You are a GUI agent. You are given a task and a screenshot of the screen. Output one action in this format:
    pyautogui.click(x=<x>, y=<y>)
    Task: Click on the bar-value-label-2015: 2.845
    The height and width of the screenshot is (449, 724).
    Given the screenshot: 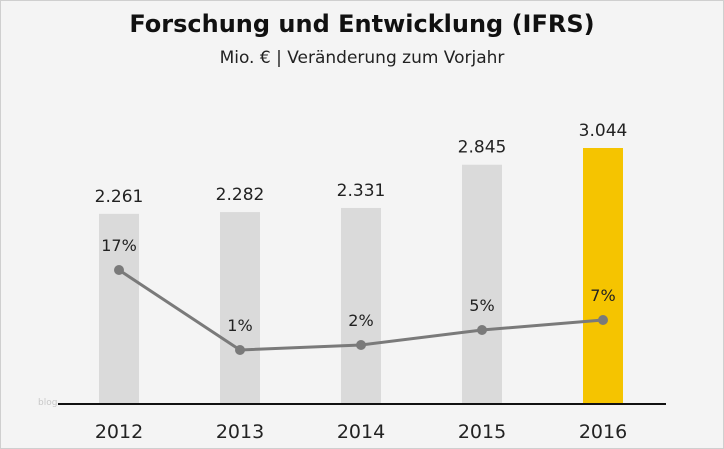 What is the action you would take?
    pyautogui.click(x=482, y=148)
    